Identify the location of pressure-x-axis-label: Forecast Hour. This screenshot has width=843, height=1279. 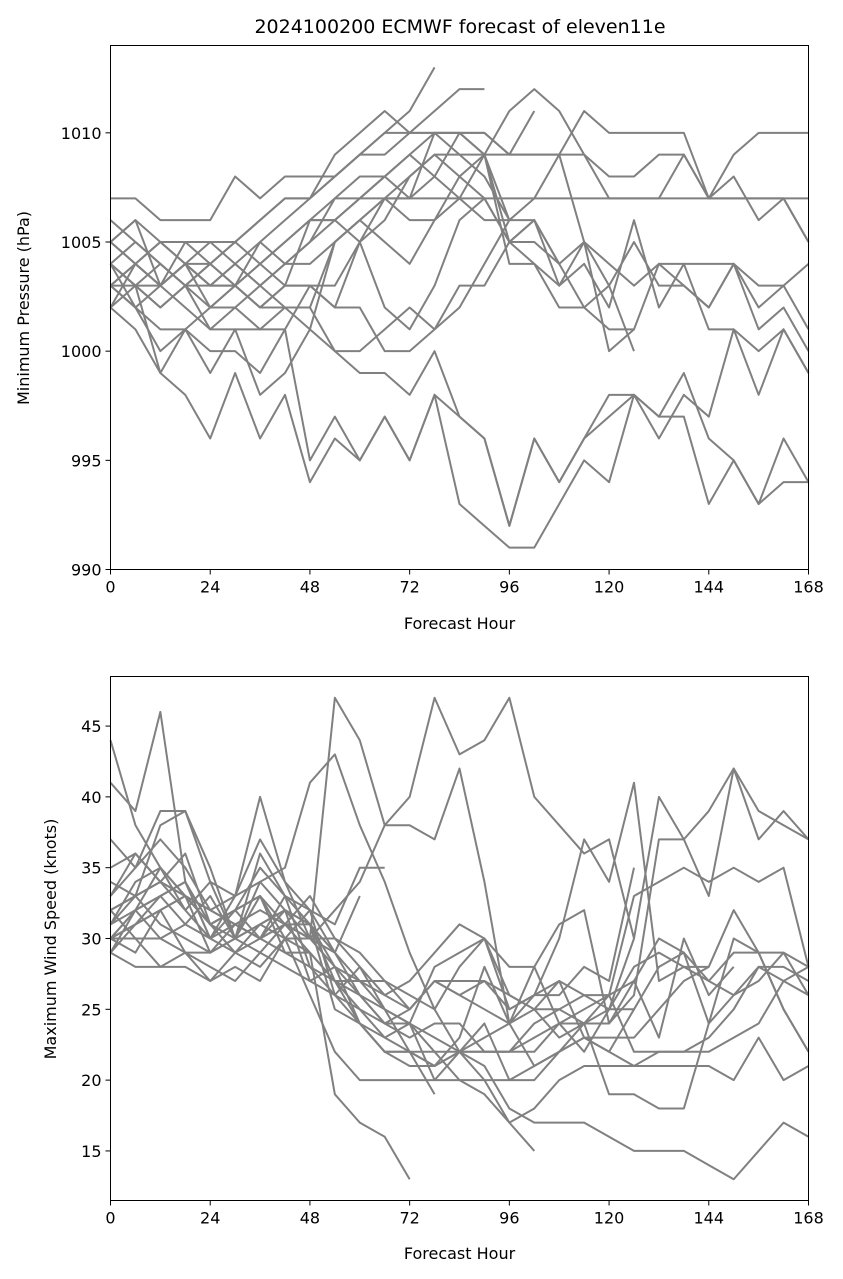
(460, 623).